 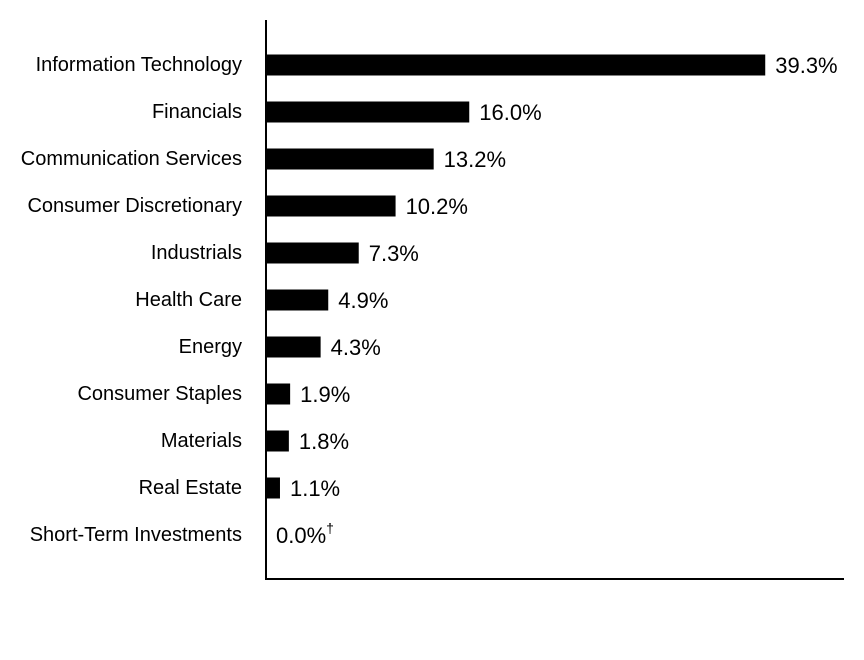 I want to click on category-label: Financials, so click(x=197, y=112).